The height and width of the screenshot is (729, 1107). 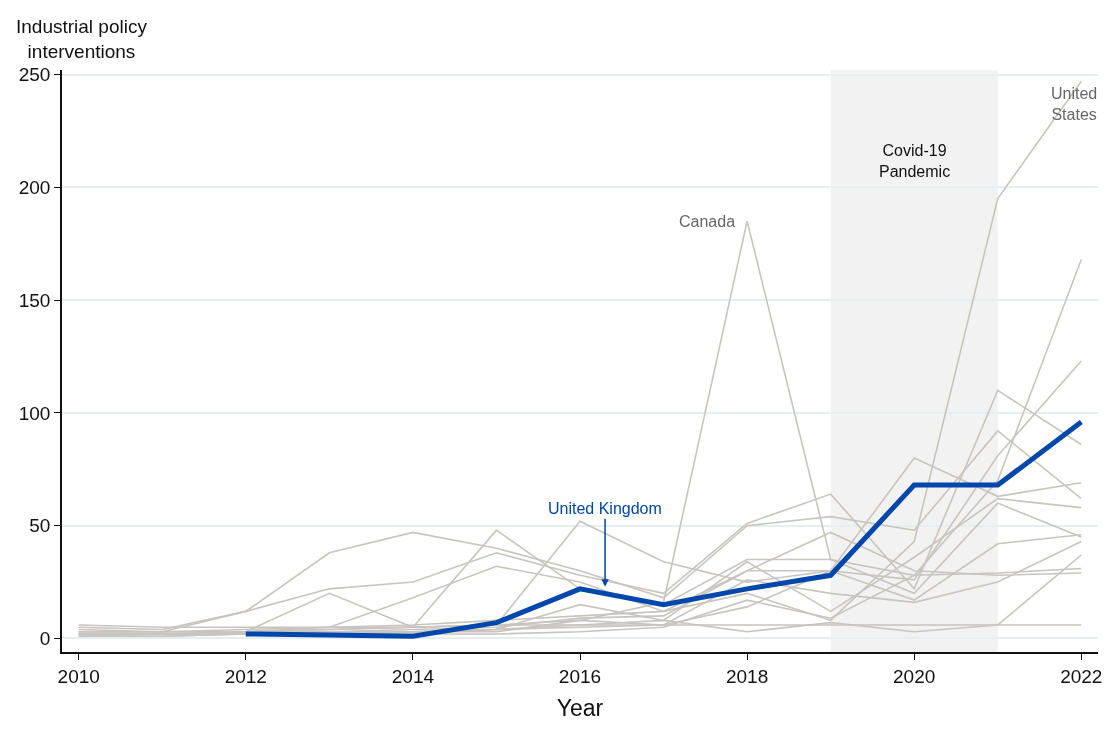 I want to click on y-tick-label: 100, so click(x=34, y=413).